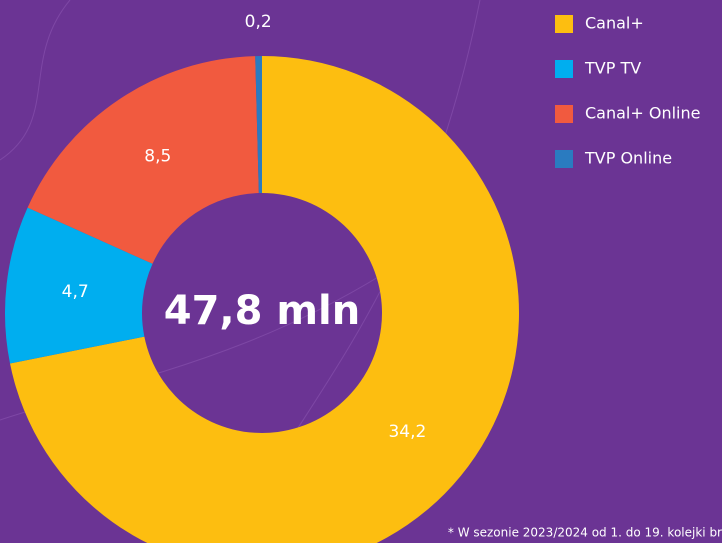 This screenshot has height=543, width=722. What do you see at coordinates (612, 68) in the screenshot?
I see `legend-label: TVP TV` at bounding box center [612, 68].